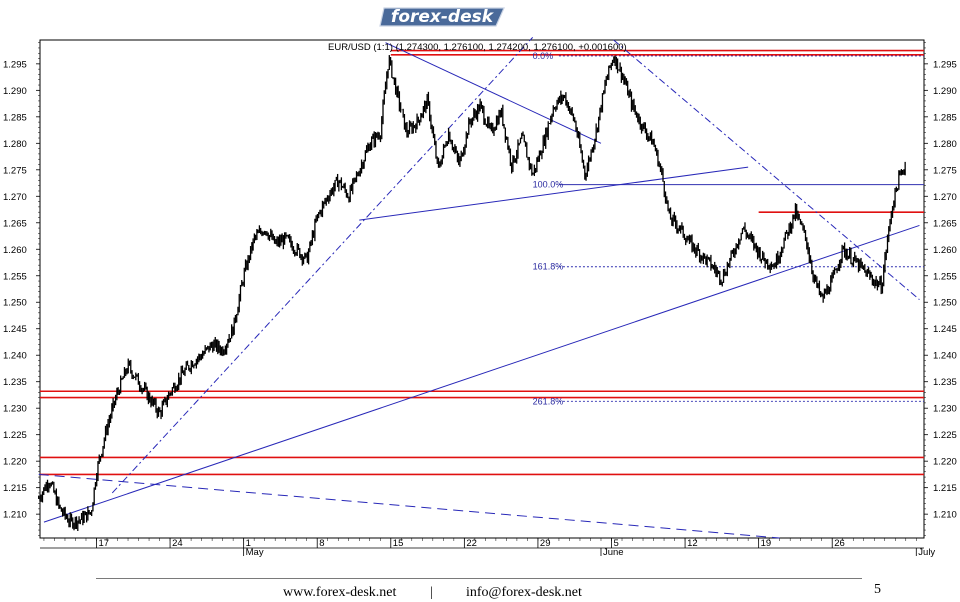  What do you see at coordinates (877, 589) in the screenshot?
I see `page-number: 5` at bounding box center [877, 589].